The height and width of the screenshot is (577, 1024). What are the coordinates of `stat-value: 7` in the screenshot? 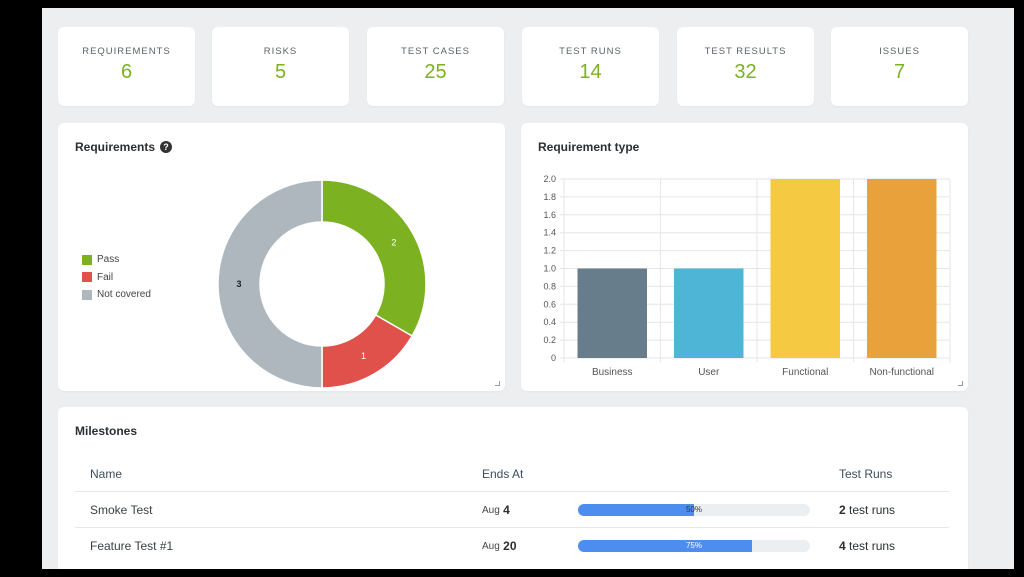 It's located at (899, 72).